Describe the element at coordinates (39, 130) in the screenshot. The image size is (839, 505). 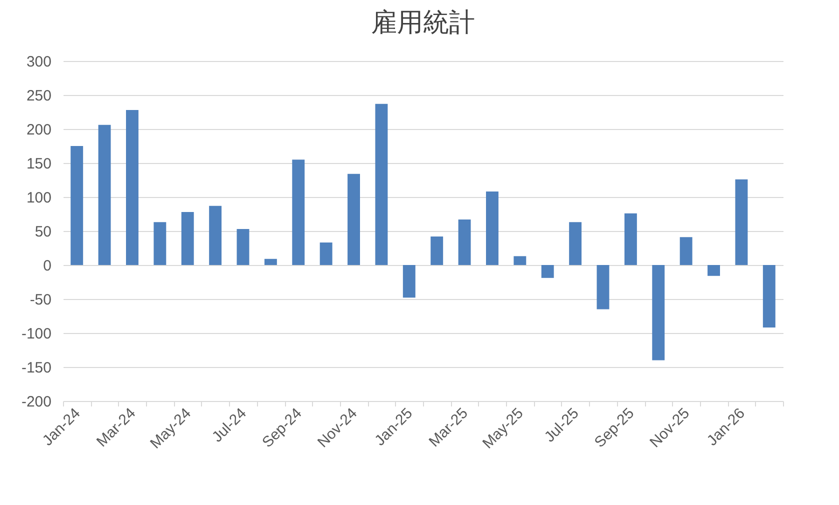
I see `y-tick-label: 200` at that location.